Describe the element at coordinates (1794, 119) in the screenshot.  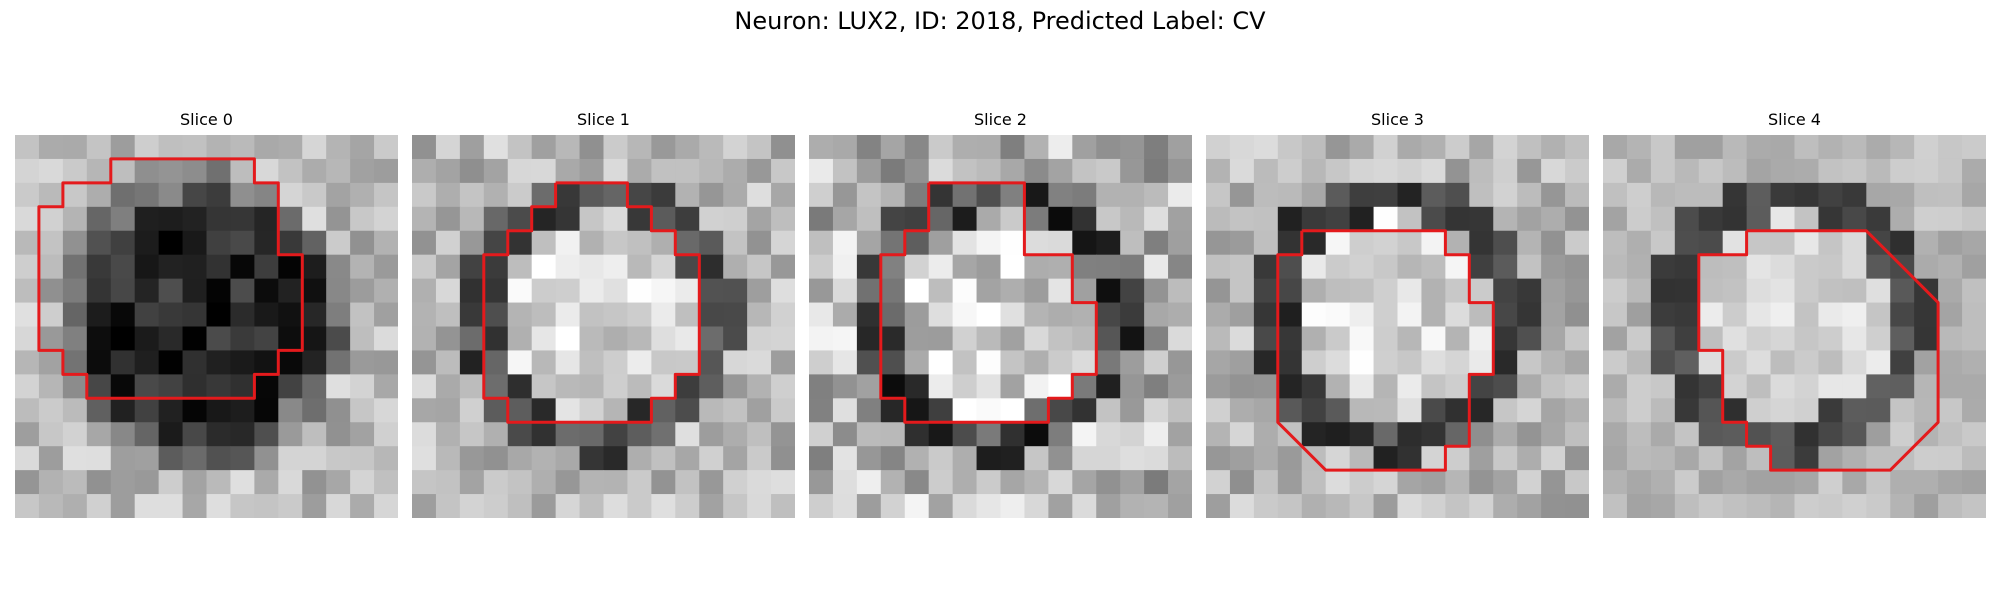
I see `slice-title: Slice 4` at that location.